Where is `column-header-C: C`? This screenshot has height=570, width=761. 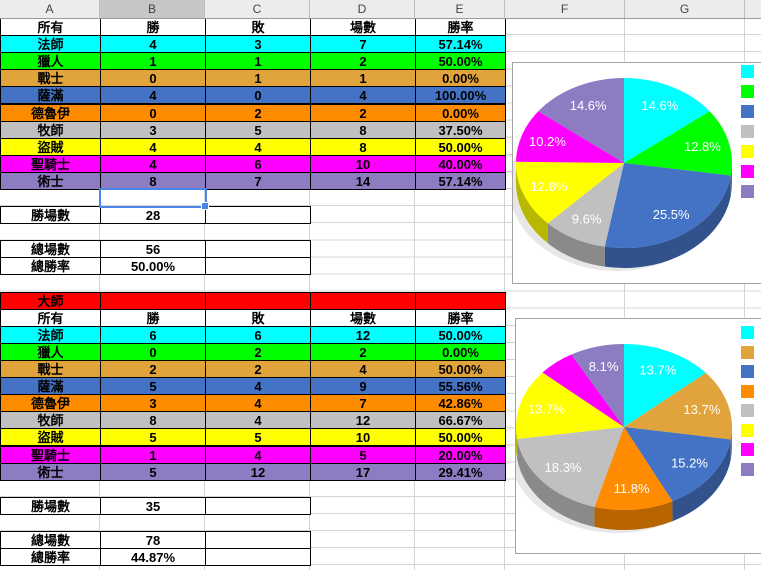
column-header-C: C is located at coordinates (257, 9).